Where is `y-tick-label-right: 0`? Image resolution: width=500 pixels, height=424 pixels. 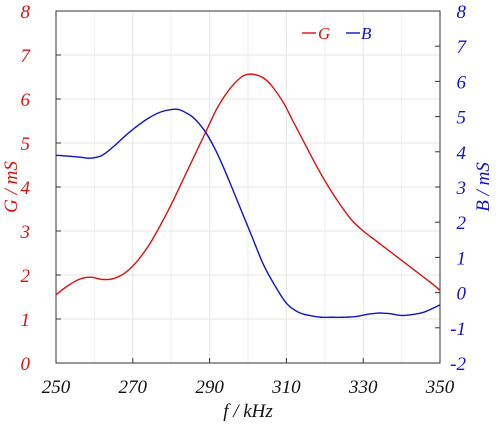 y-tick-label-right: 0 is located at coordinates (462, 294).